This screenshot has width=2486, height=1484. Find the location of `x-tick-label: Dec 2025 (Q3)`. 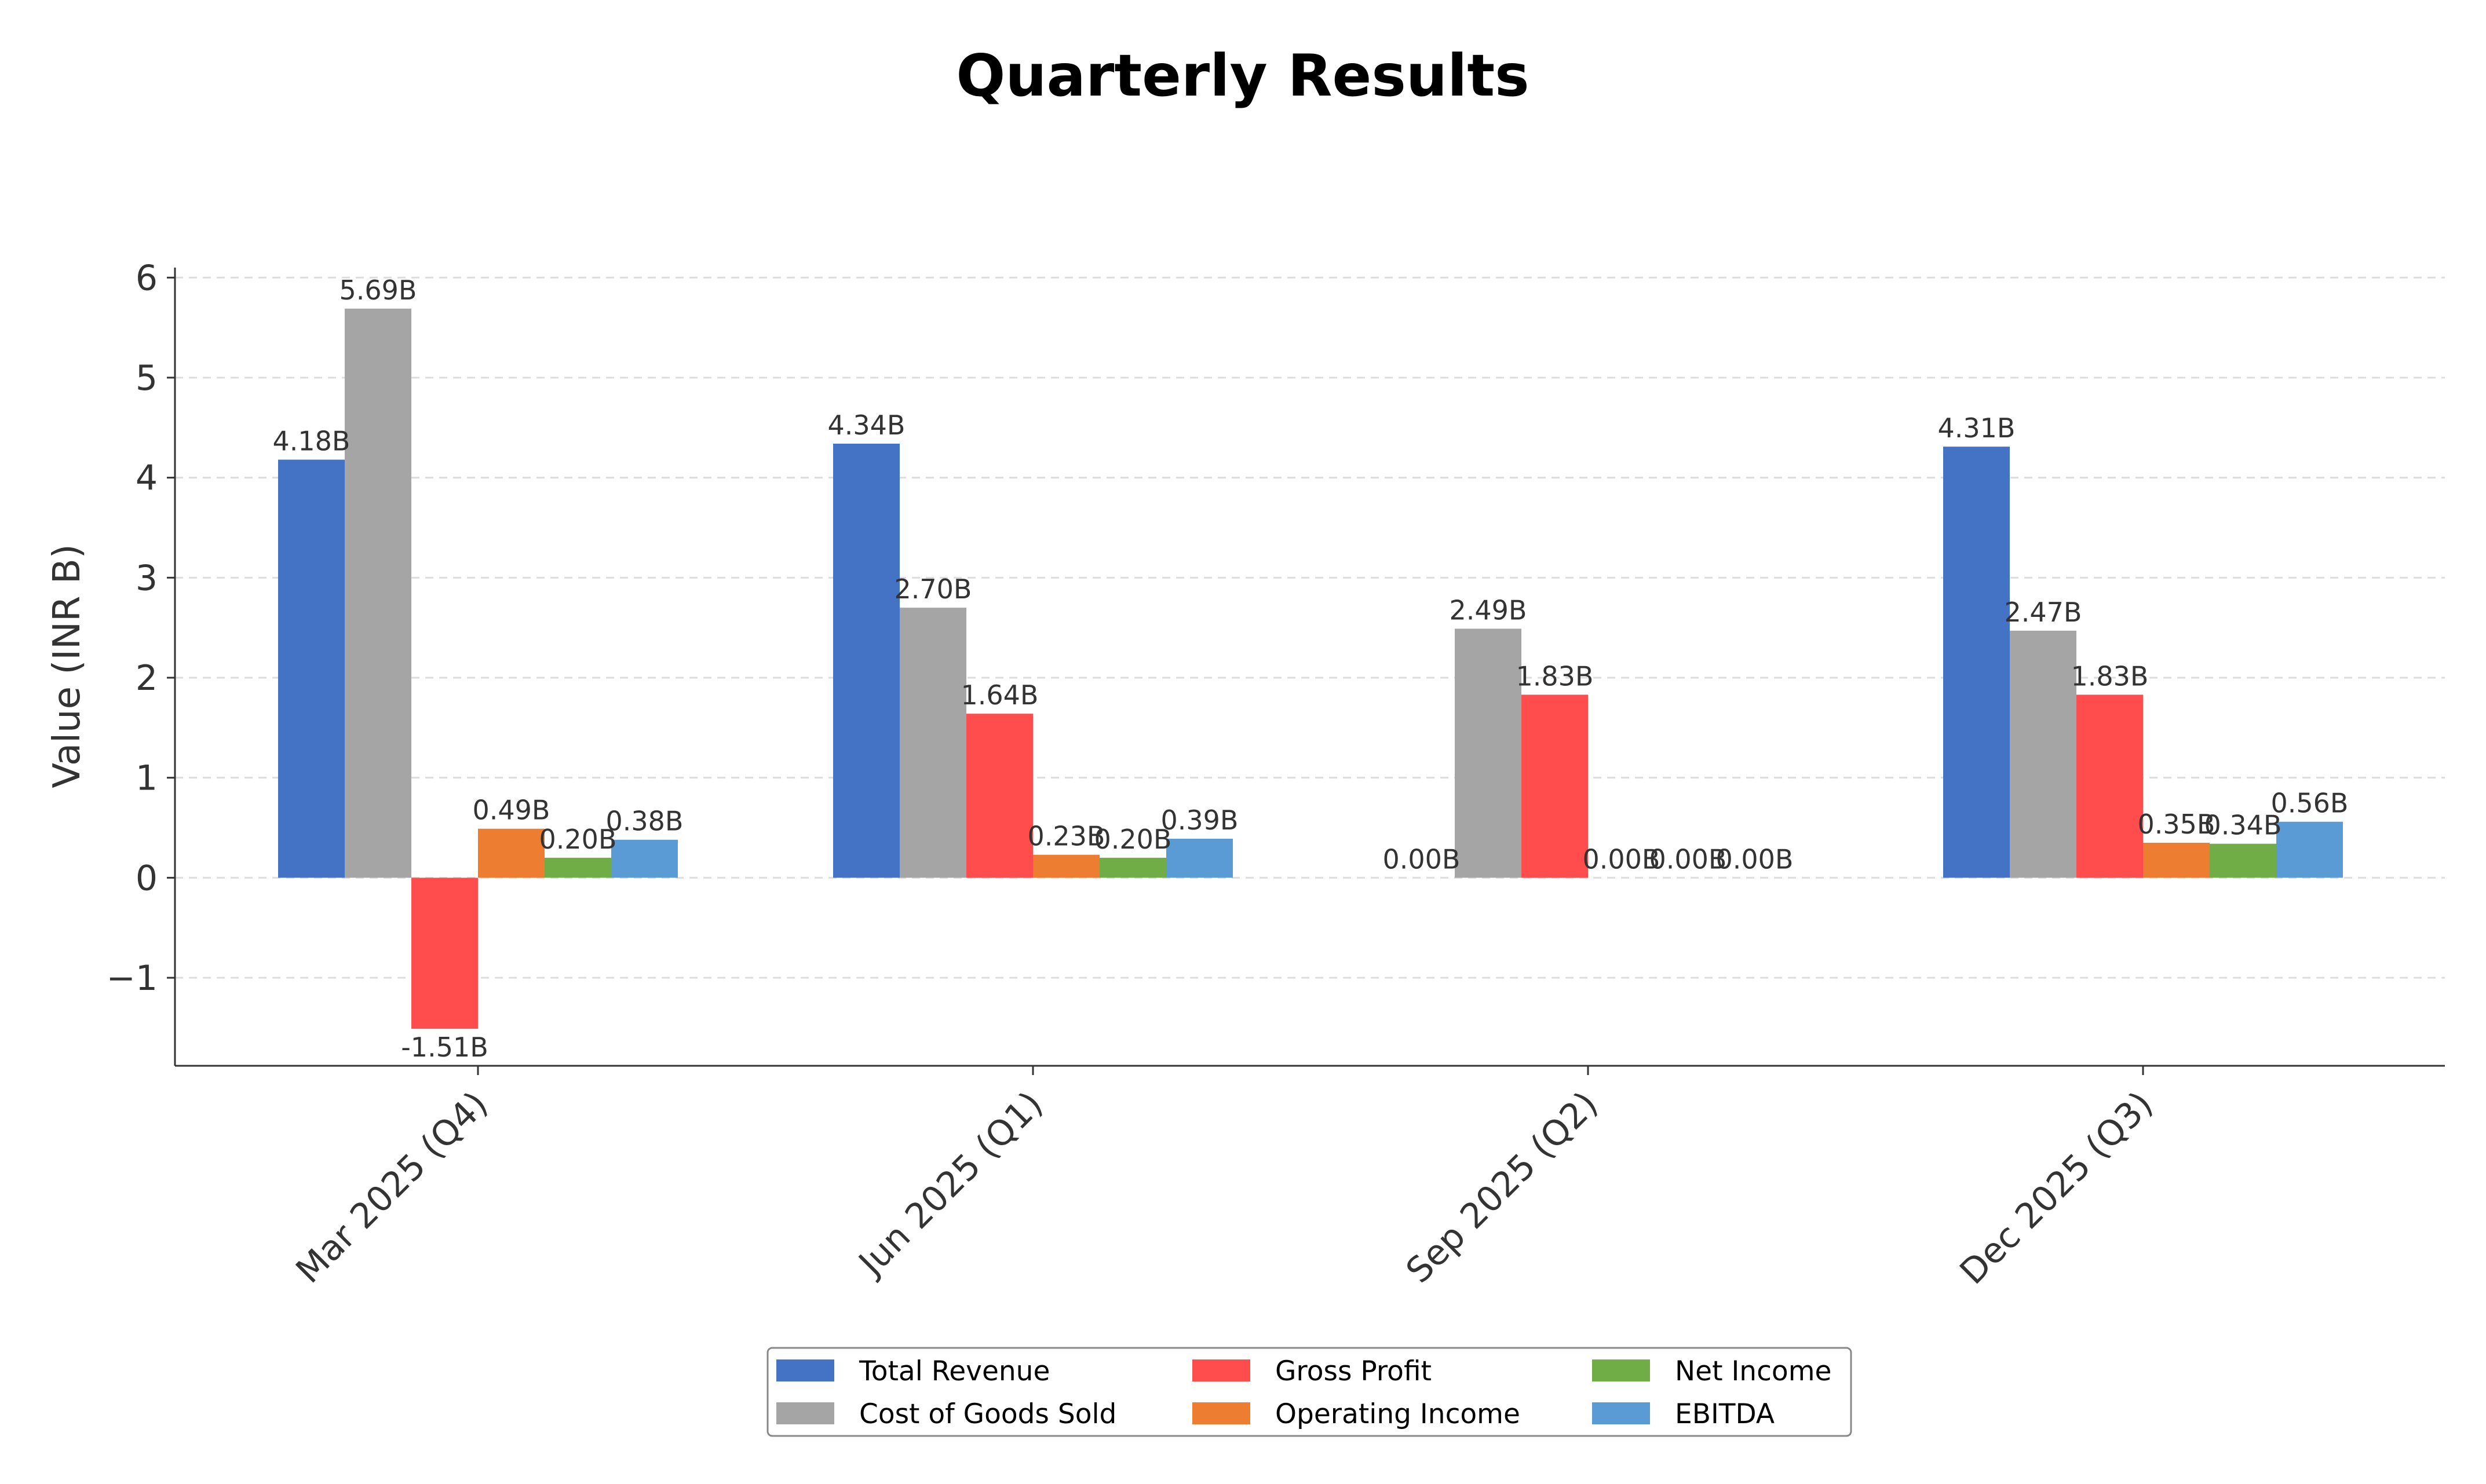

x-tick-label: Dec 2025 (Q3) is located at coordinates (2056, 1188).